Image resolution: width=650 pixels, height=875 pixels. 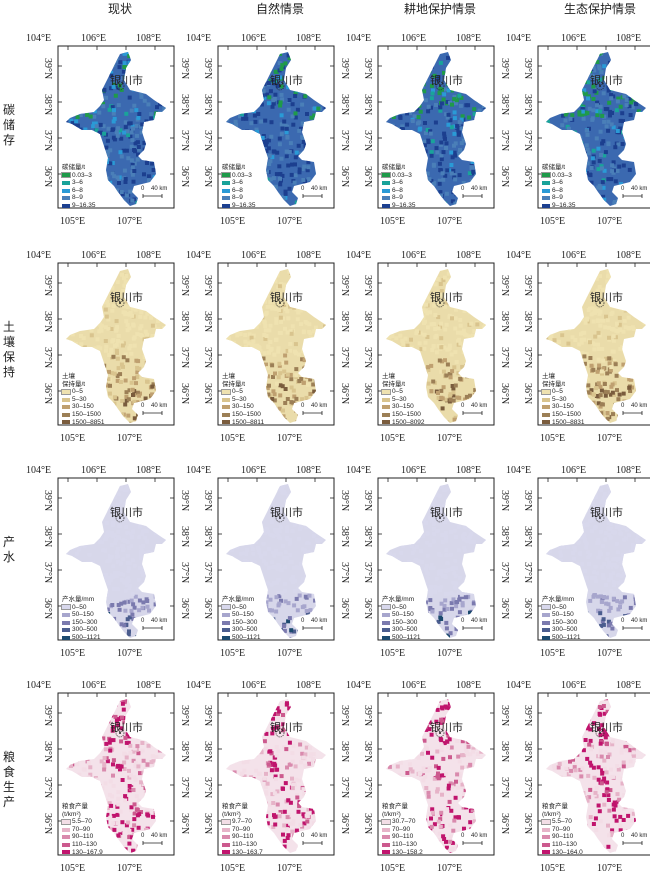 What do you see at coordinates (82, 807) in the screenshot?
I see `legend-title: 粮食产量` at bounding box center [82, 807].